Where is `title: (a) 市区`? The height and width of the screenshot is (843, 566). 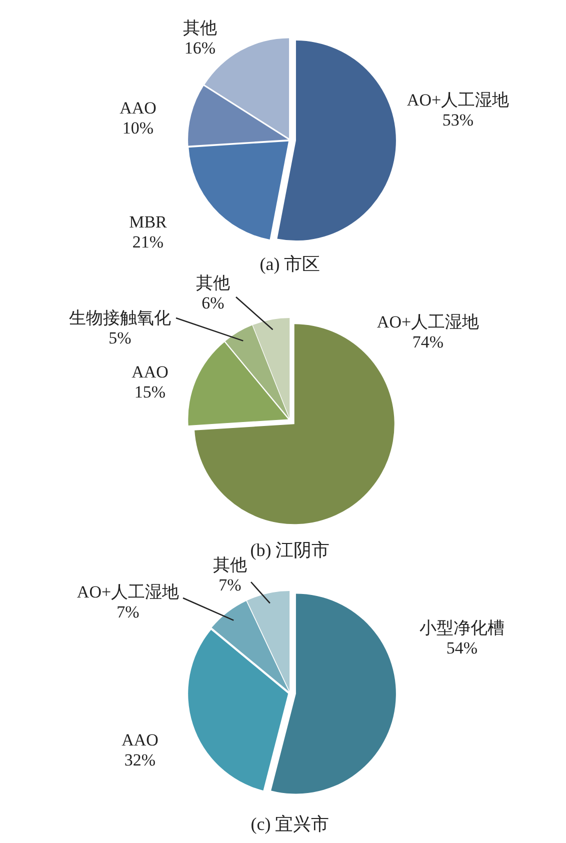 title: (a) 市区 is located at coordinates (290, 264).